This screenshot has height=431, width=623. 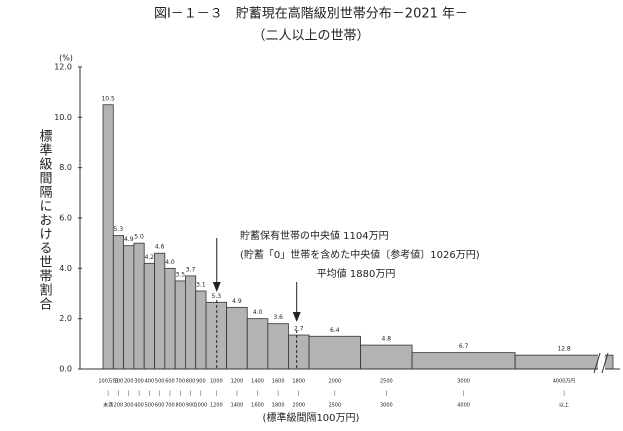 What do you see at coordinates (170, 262) in the screenshot?
I see `bar-label: 4.0` at bounding box center [170, 262].